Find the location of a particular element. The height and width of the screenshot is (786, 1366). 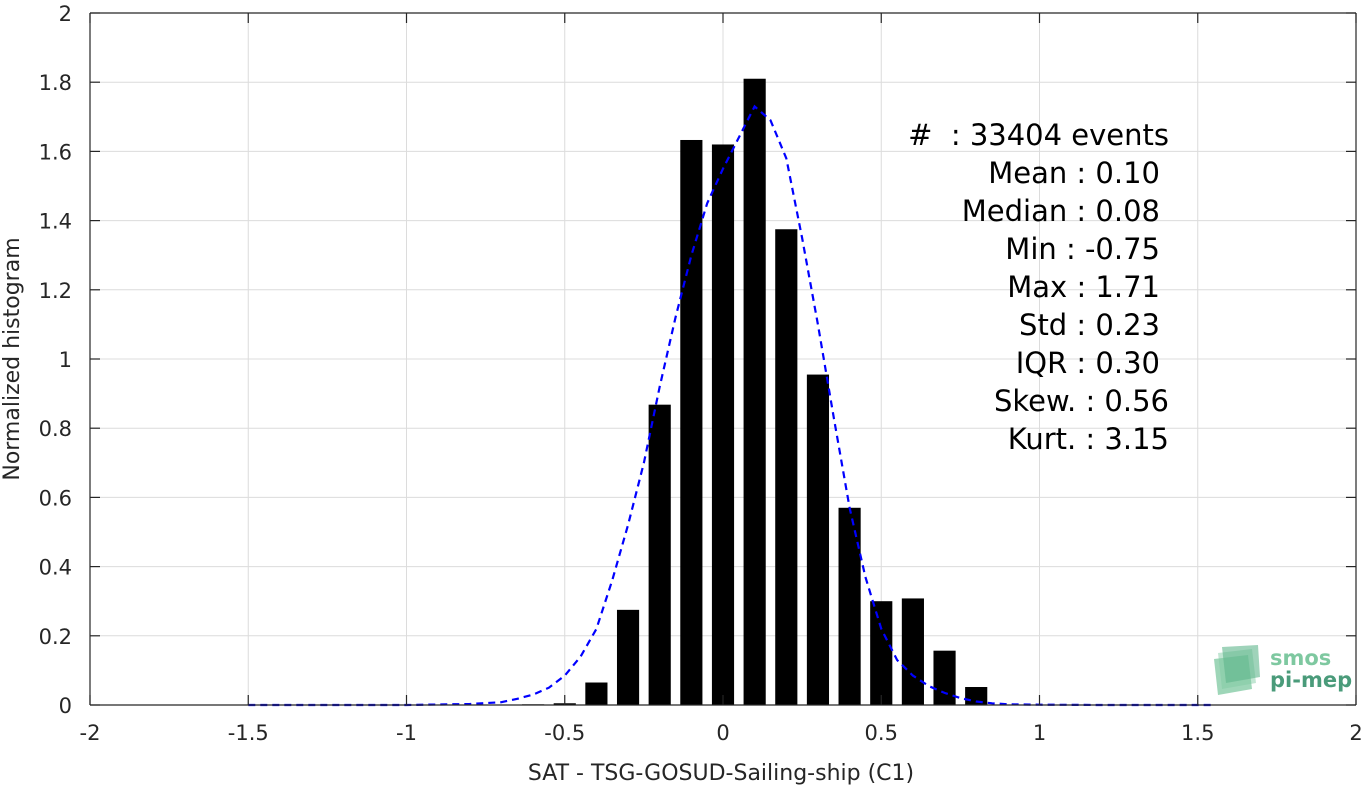

y-tick-label: 1.2 is located at coordinates (55, 291).